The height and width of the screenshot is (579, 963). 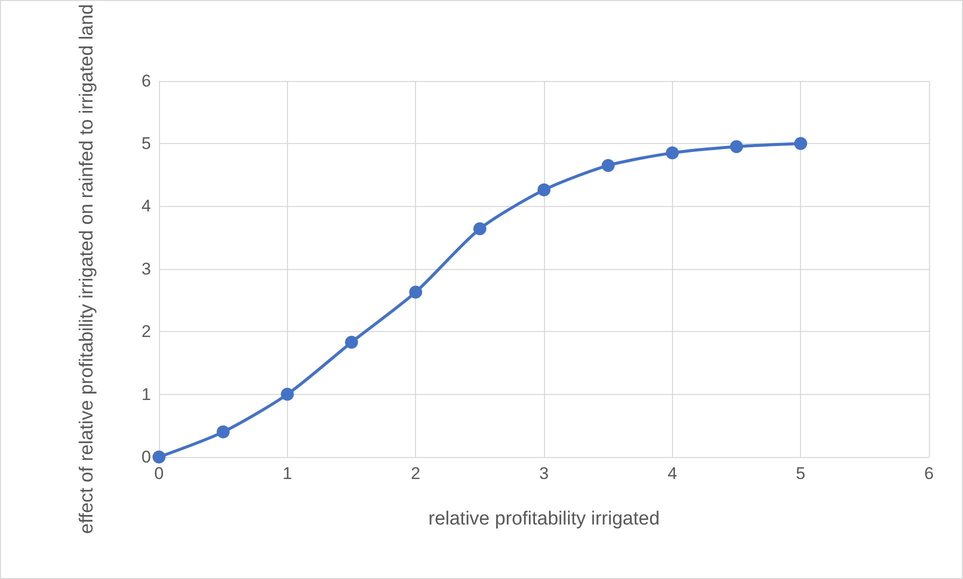 I want to click on x-tick-label: 0, so click(x=159, y=473).